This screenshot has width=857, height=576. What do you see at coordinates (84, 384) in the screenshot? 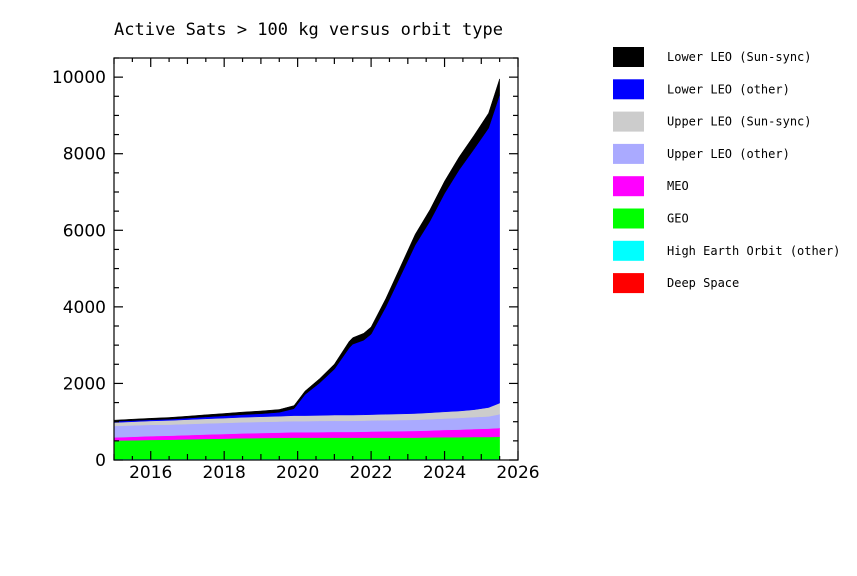
I see `y-tick-label: 2000` at bounding box center [84, 384].